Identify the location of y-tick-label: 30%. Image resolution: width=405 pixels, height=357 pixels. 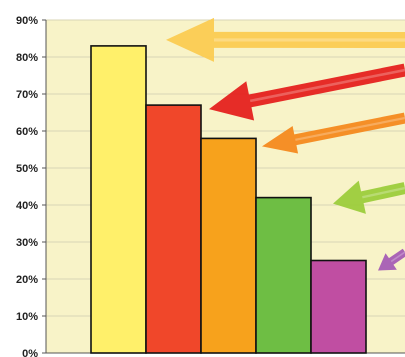
(27, 243).